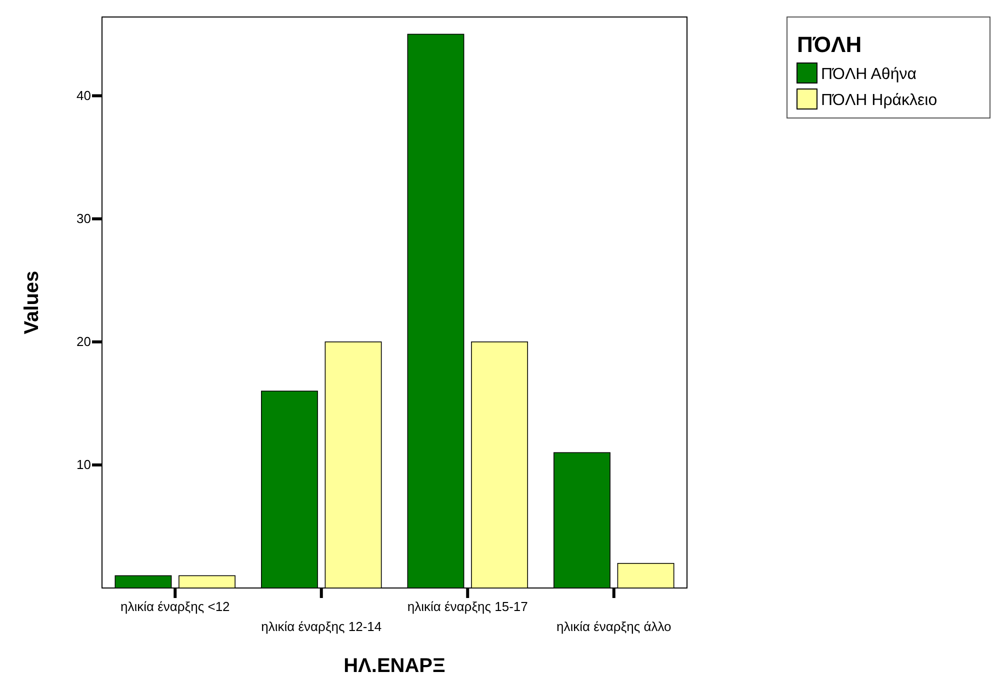 This screenshot has width=992, height=687. Describe the element at coordinates (614, 626) in the screenshot. I see `x-tick-label: ηλικία έναρξης άλλο` at that location.